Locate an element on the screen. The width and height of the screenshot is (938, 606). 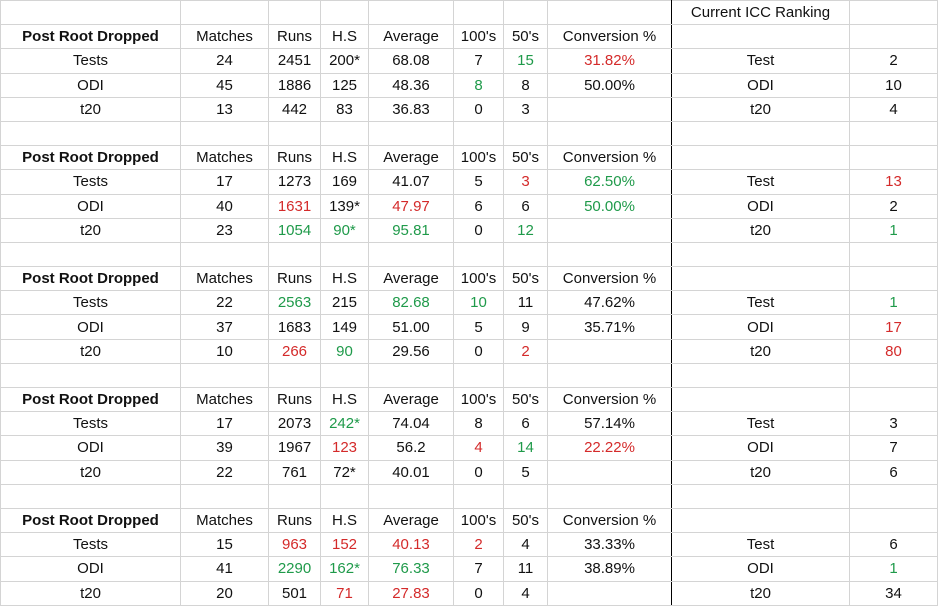
hundreds-cell: 4 is located at coordinates (478, 448).